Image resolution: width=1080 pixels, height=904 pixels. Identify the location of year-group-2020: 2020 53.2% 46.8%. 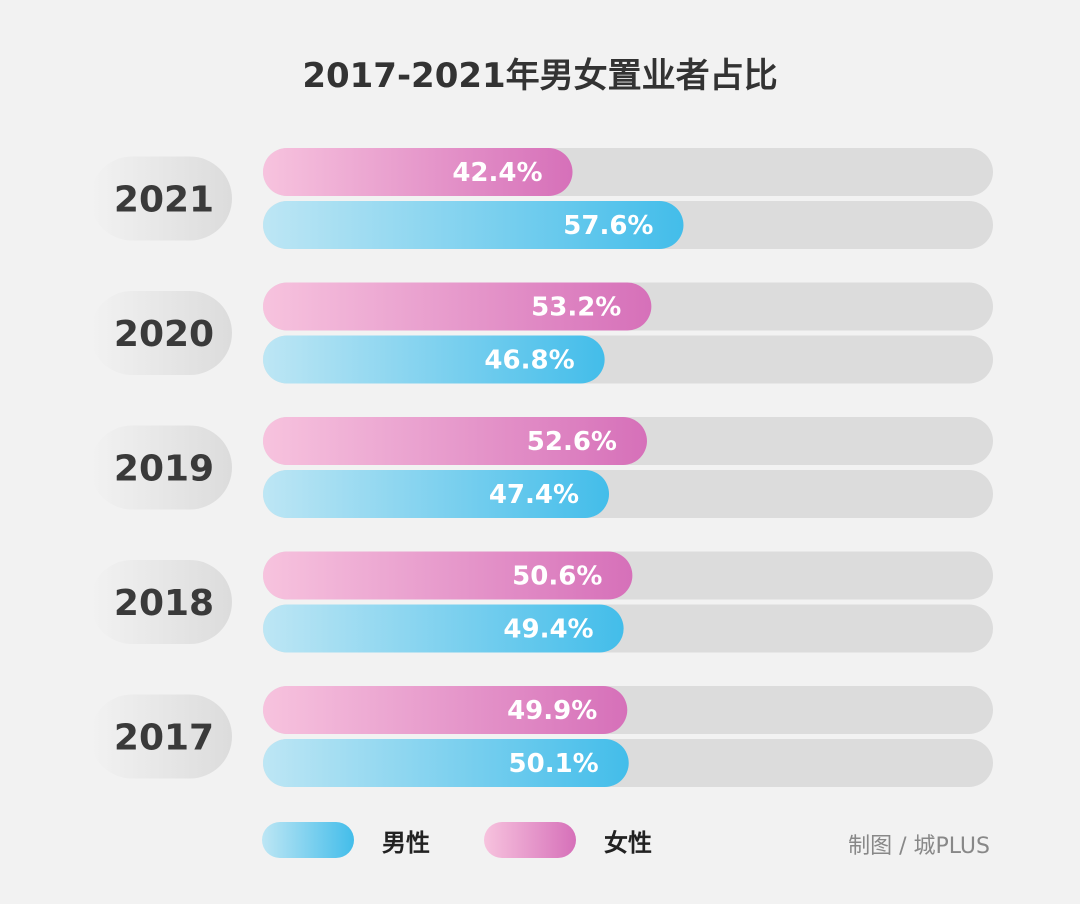
(541, 333).